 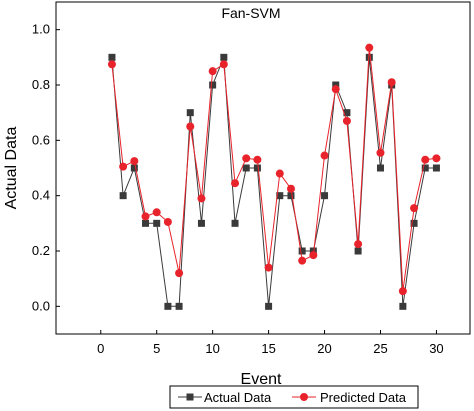 I want to click on chart-title: Fan-SVM, so click(x=250, y=13).